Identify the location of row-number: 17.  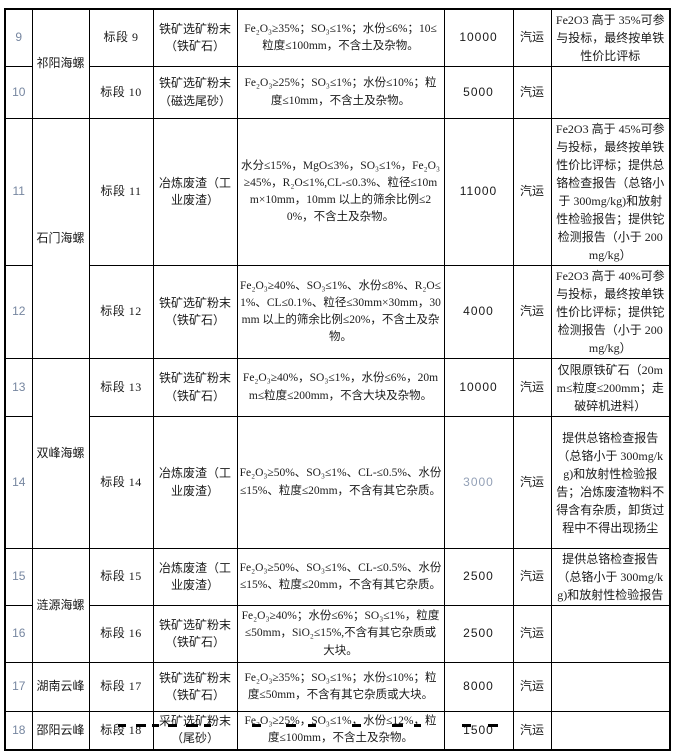
(18, 687).